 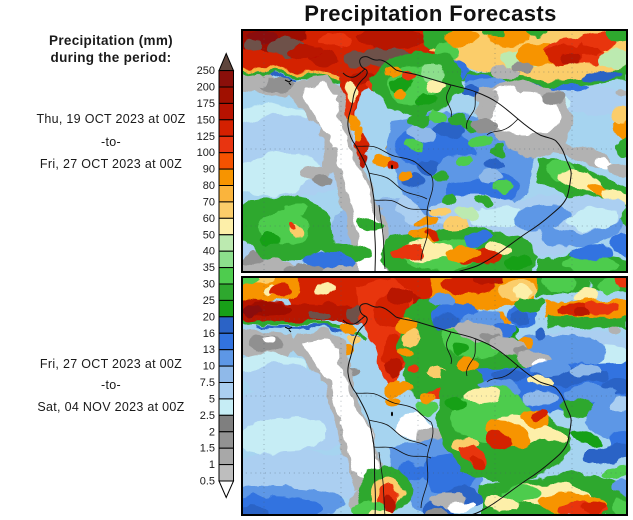 What do you see at coordinates (209, 367) in the screenshot?
I see `svg-text: 10` at bounding box center [209, 367].